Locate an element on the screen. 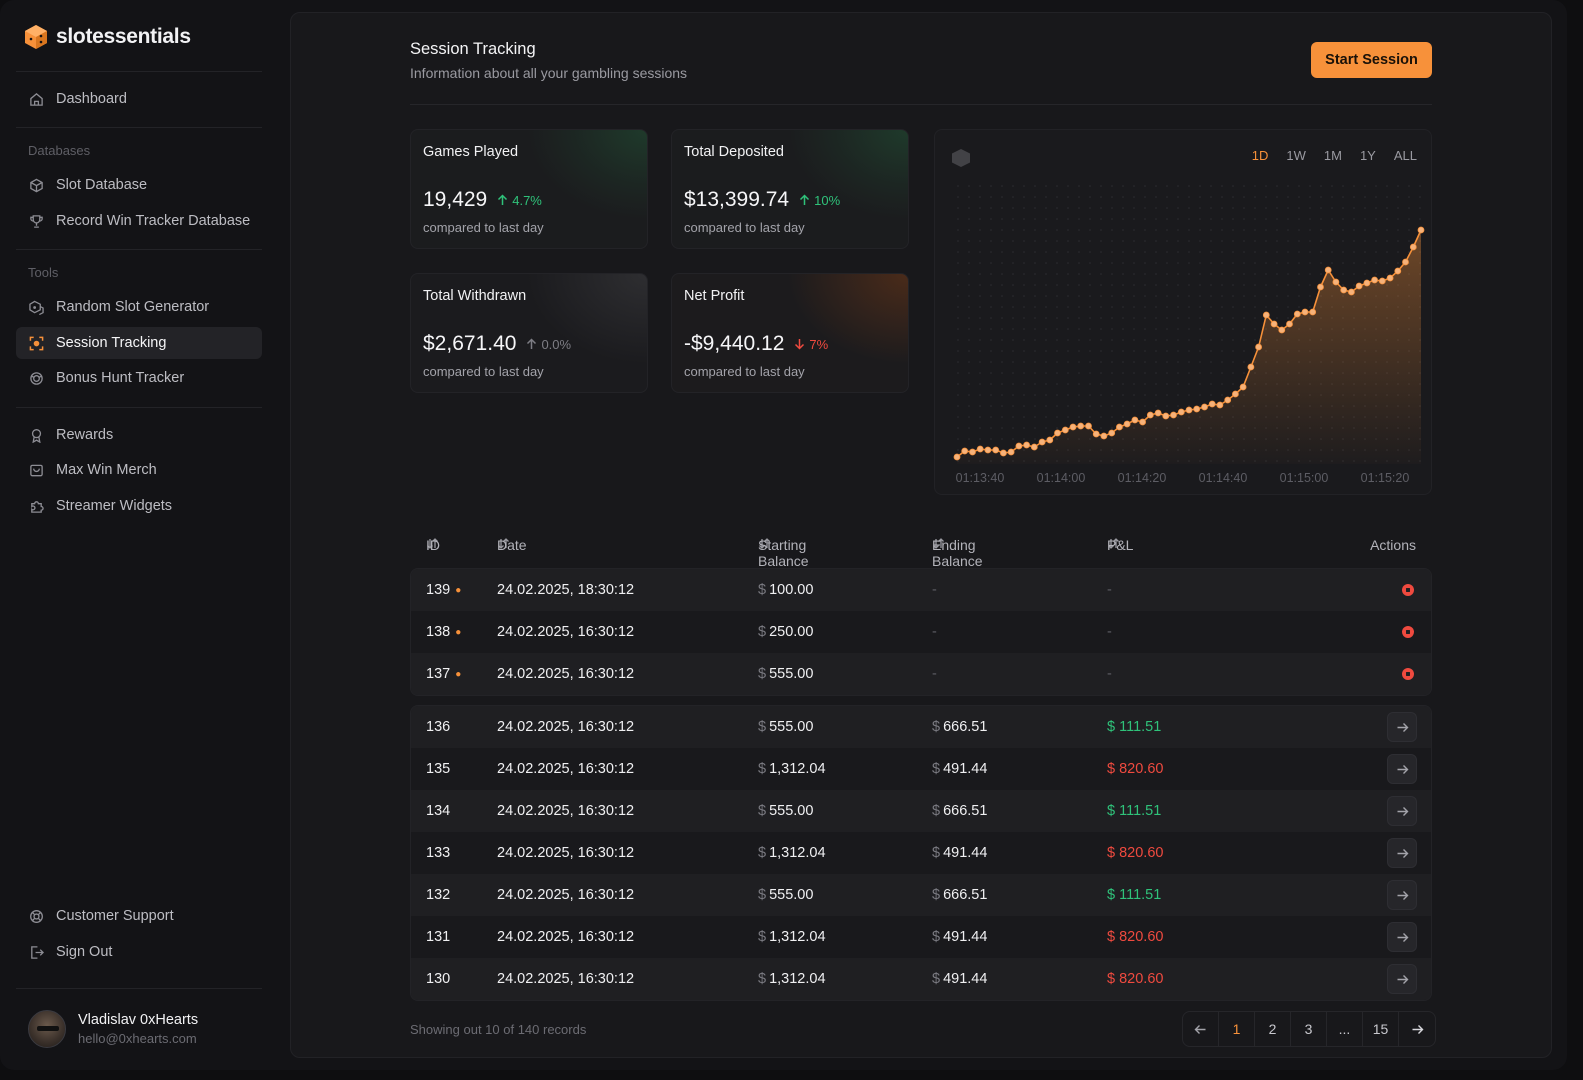 This screenshot has width=1583, height=1080. range-1w: 1W is located at coordinates (1296, 155).